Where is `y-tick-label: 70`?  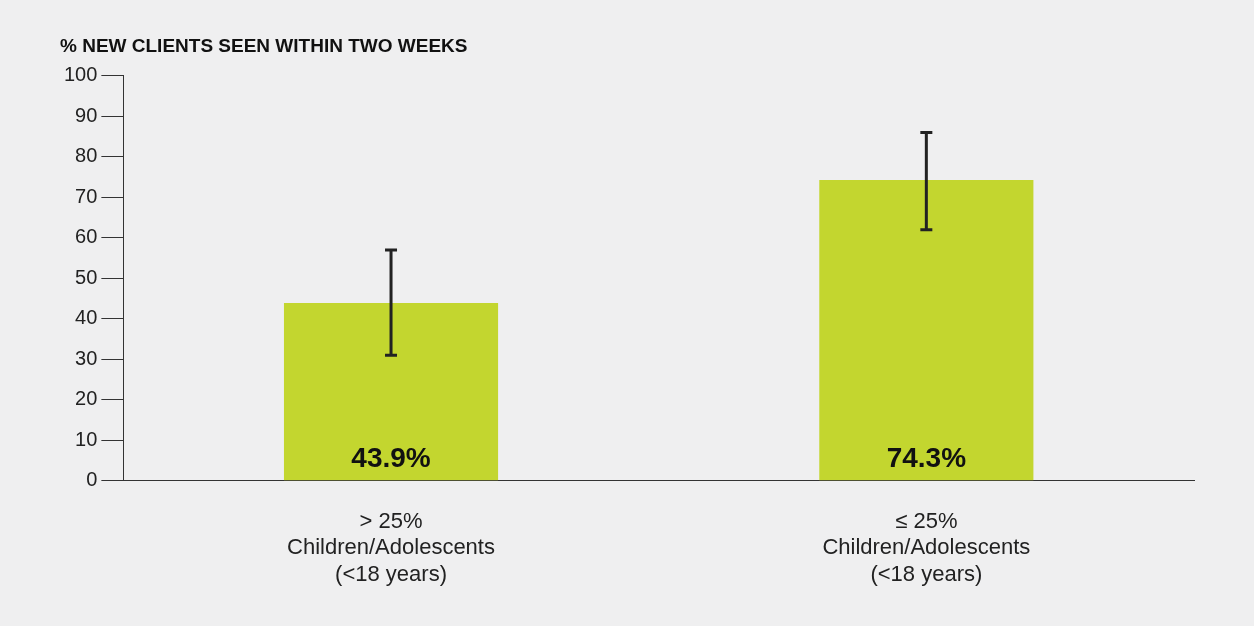 y-tick-label: 70 is located at coordinates (86, 195).